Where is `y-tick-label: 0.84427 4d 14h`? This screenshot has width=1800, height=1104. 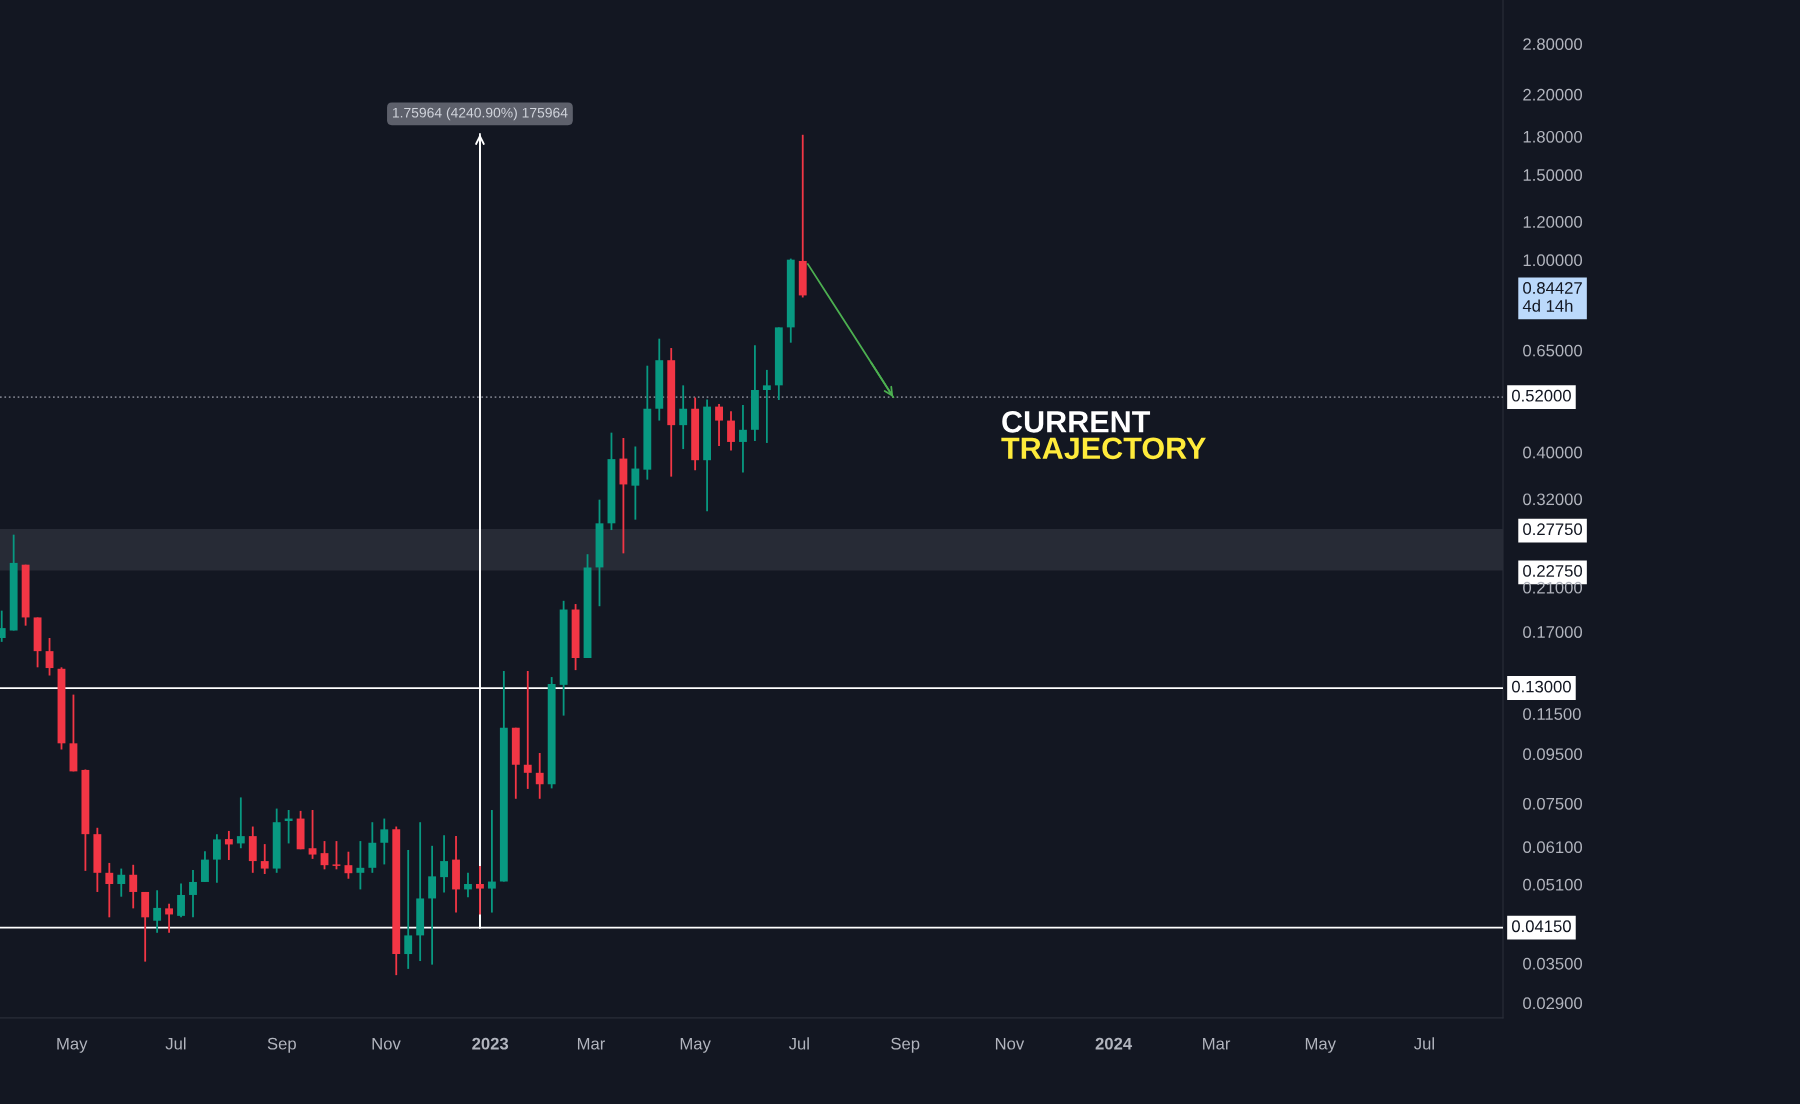 y-tick-label: 0.84427 4d 14h is located at coordinates (1552, 297).